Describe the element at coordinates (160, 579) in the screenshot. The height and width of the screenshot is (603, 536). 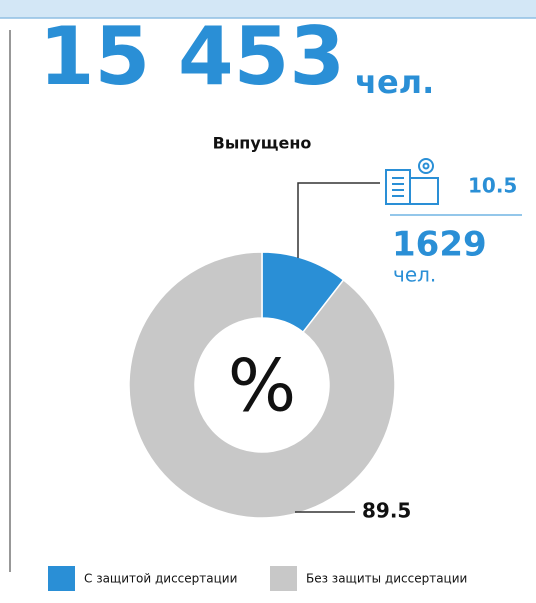
I see `legend-label: С защитой диссертации` at that location.